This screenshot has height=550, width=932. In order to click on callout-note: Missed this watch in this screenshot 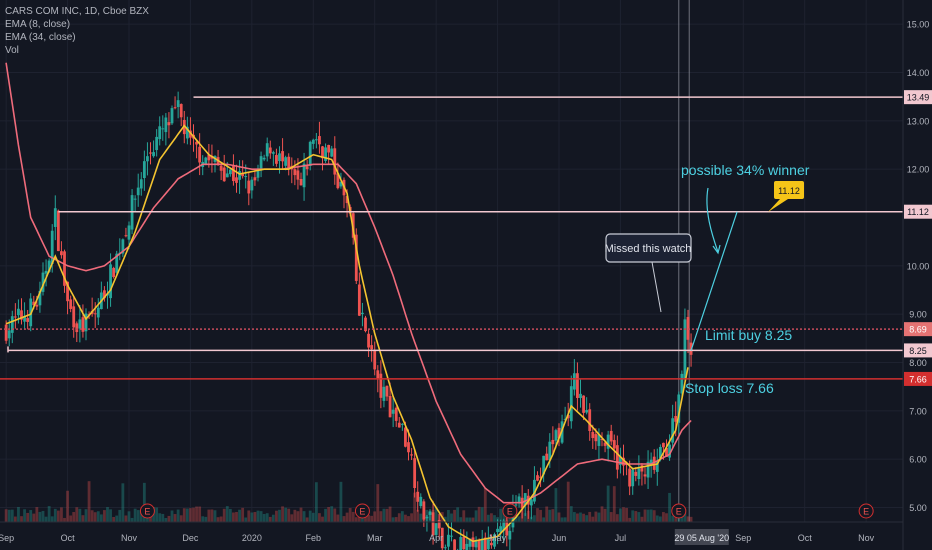, I will do `click(648, 273)`.